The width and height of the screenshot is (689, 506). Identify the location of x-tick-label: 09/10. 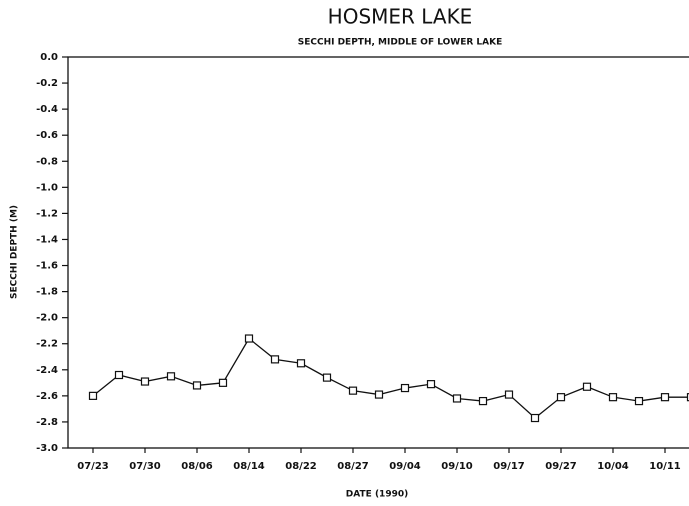
(457, 466).